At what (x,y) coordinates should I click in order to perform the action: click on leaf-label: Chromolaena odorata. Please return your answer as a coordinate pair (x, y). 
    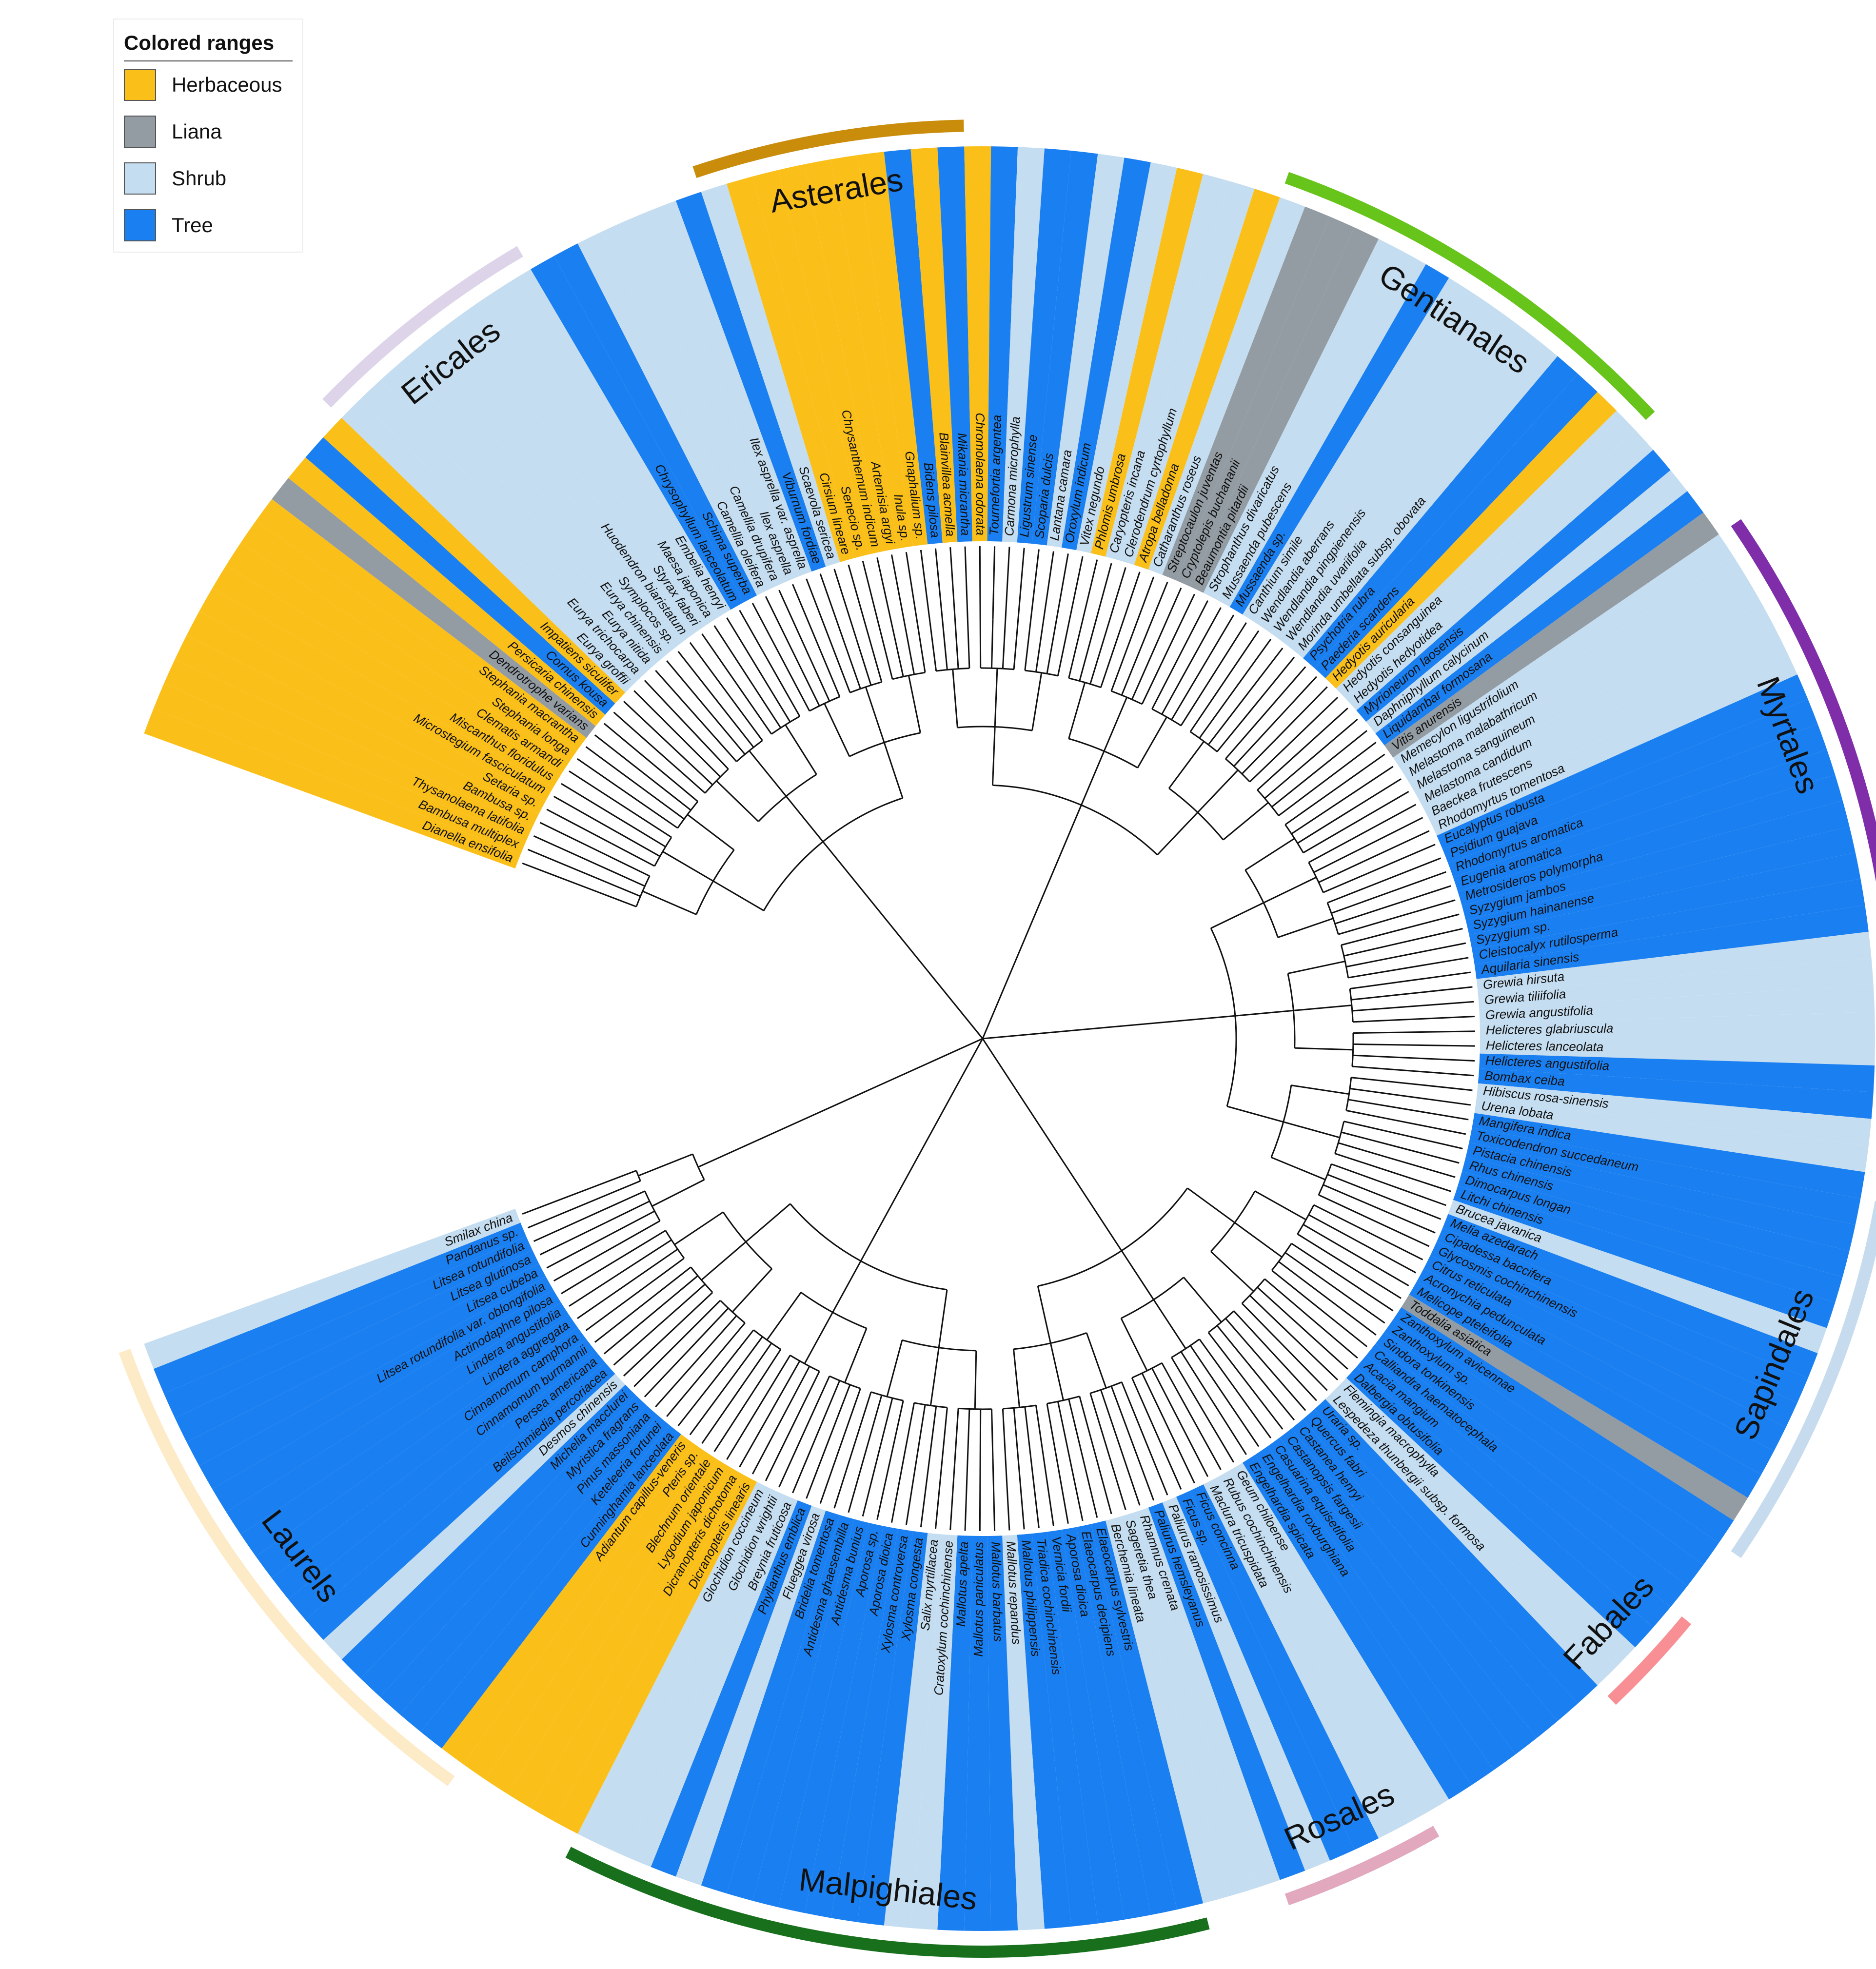
    Looking at the image, I should click on (981, 474).